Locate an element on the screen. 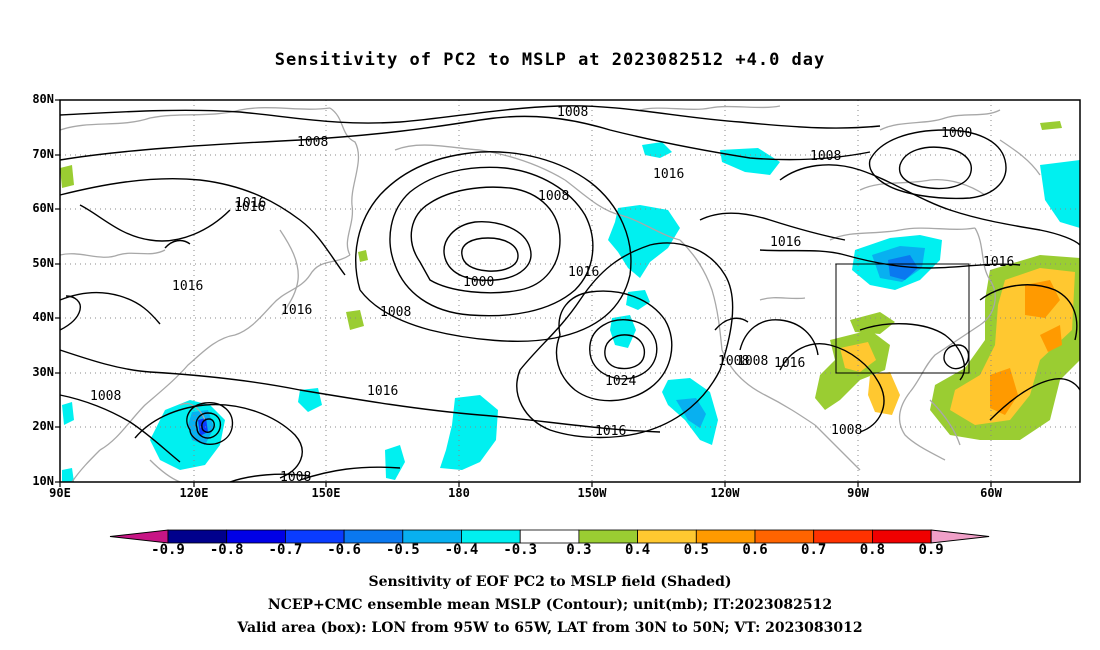 This screenshot has width=1100, height=650. colorbar-label: -0.7 is located at coordinates (285, 550).